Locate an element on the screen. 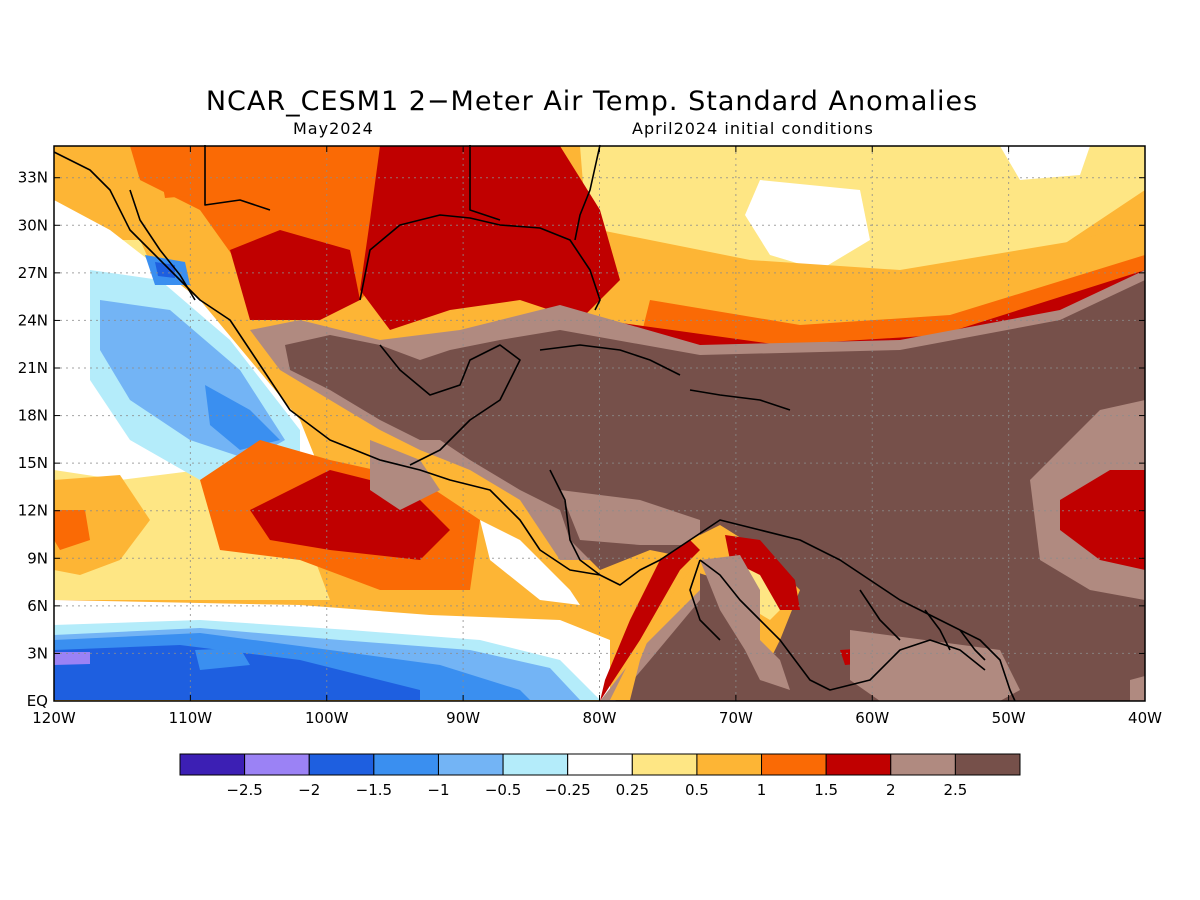 Image resolution: width=1200 pixels, height=900 pixels. lat-label: 30N is located at coordinates (33, 225).